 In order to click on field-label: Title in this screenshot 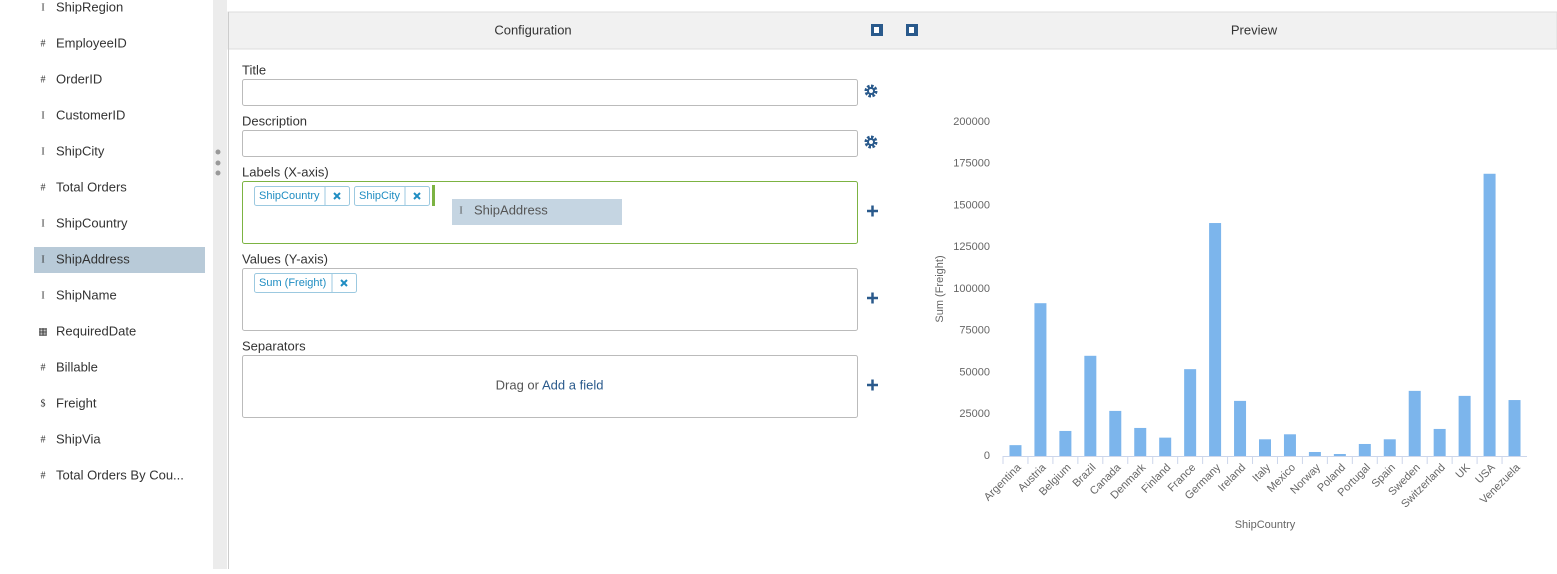, I will do `click(254, 69)`.